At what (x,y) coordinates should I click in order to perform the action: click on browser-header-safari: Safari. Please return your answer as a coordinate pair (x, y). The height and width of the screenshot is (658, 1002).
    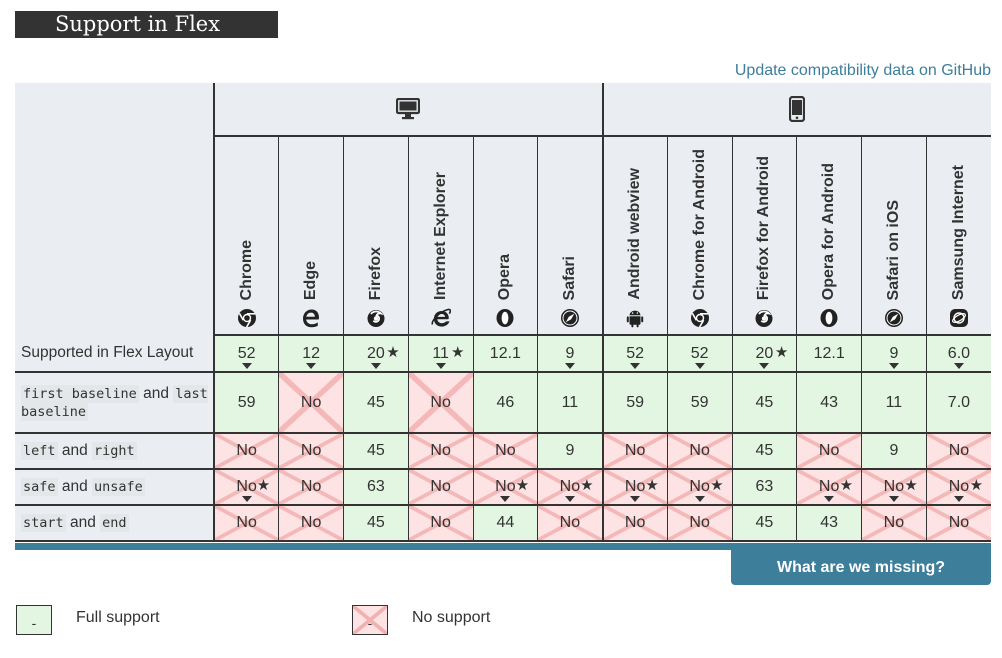
    Looking at the image, I should click on (570, 236).